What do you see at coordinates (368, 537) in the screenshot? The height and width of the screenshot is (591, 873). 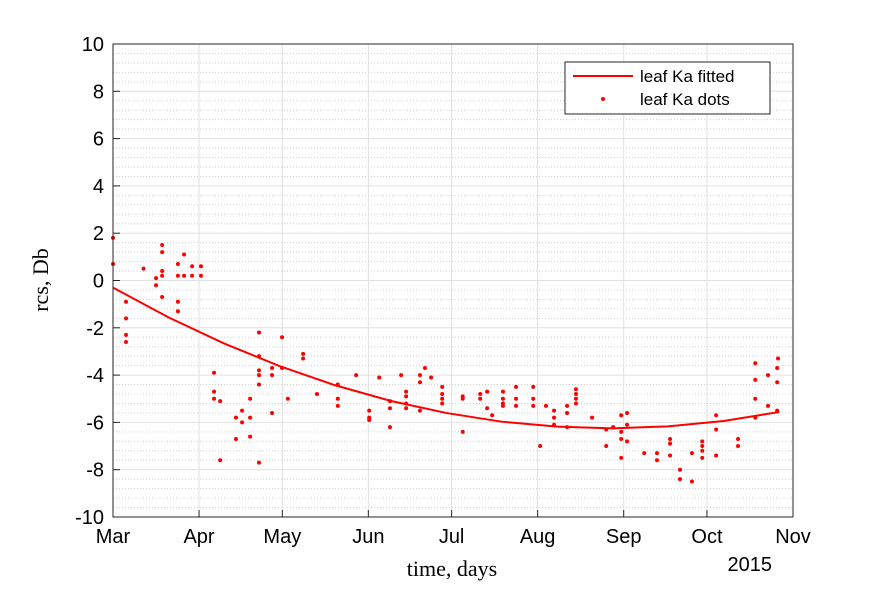 I see `x-tick-label: Jun` at bounding box center [368, 537].